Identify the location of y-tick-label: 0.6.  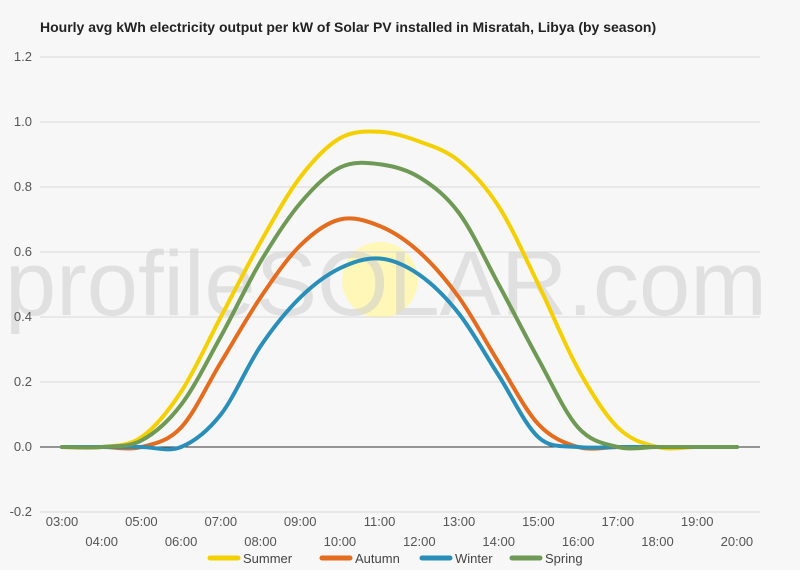
(23, 251).